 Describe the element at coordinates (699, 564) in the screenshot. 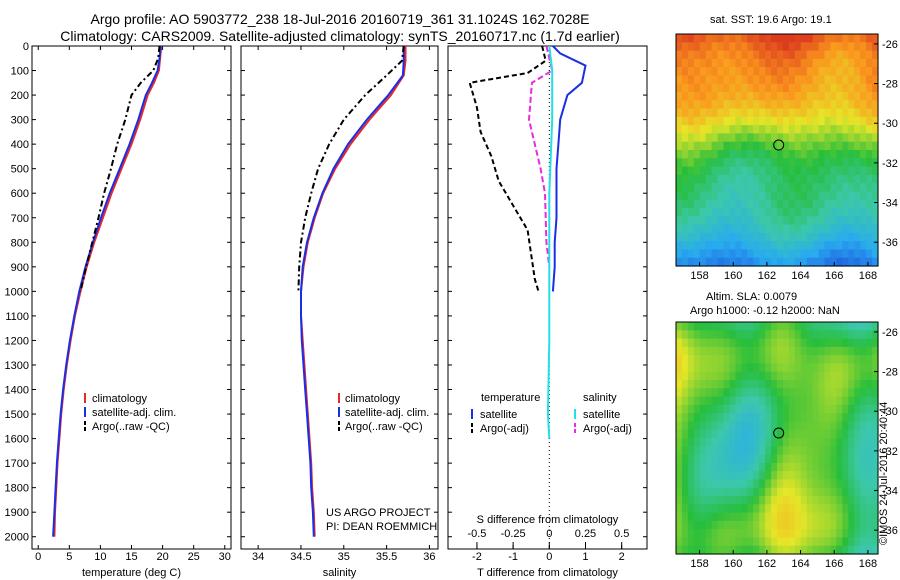

I see `sla-lon-label-0: 158` at that location.